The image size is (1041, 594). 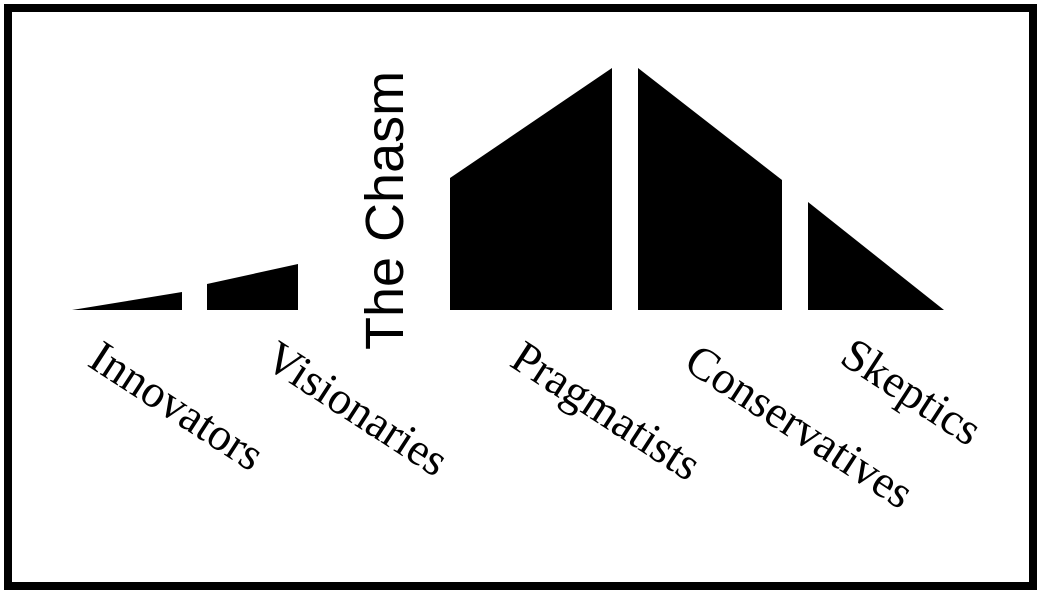 I want to click on segment-label-visionaries: Visionaries, so click(x=357, y=408).